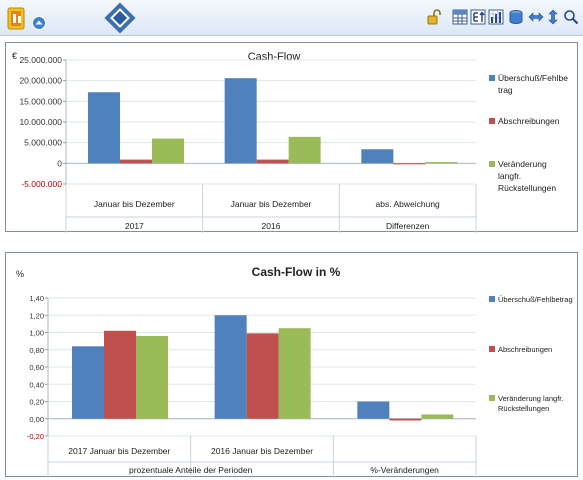 This screenshot has height=480, width=583. What do you see at coordinates (478, 17) in the screenshot?
I see `export-icon` at bounding box center [478, 17].